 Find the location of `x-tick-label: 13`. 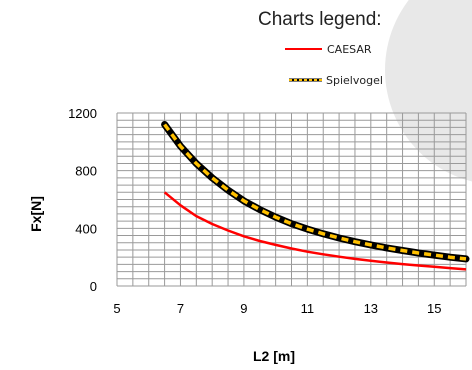

x-tick-label: 13 is located at coordinates (371, 308).